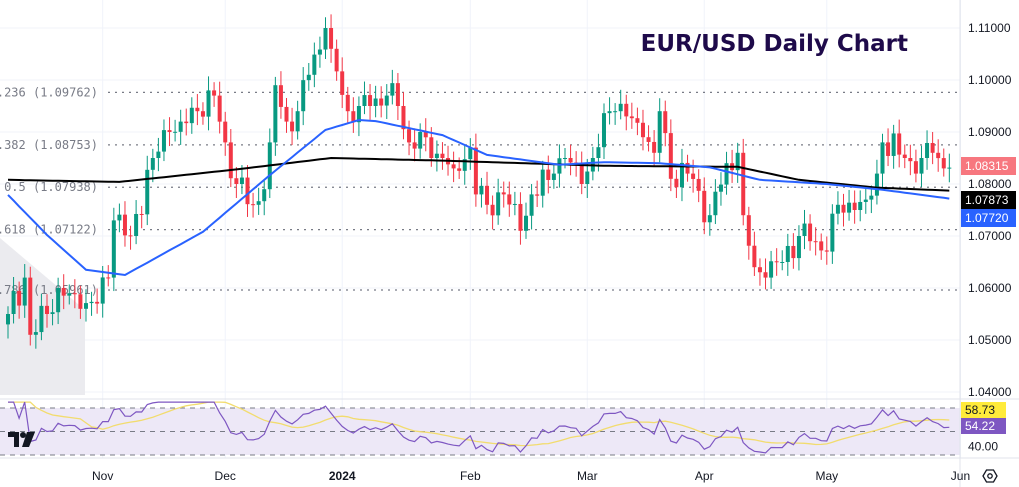 The height and width of the screenshot is (487, 1019). I want to click on ma-slow-line, so click(478, 174).